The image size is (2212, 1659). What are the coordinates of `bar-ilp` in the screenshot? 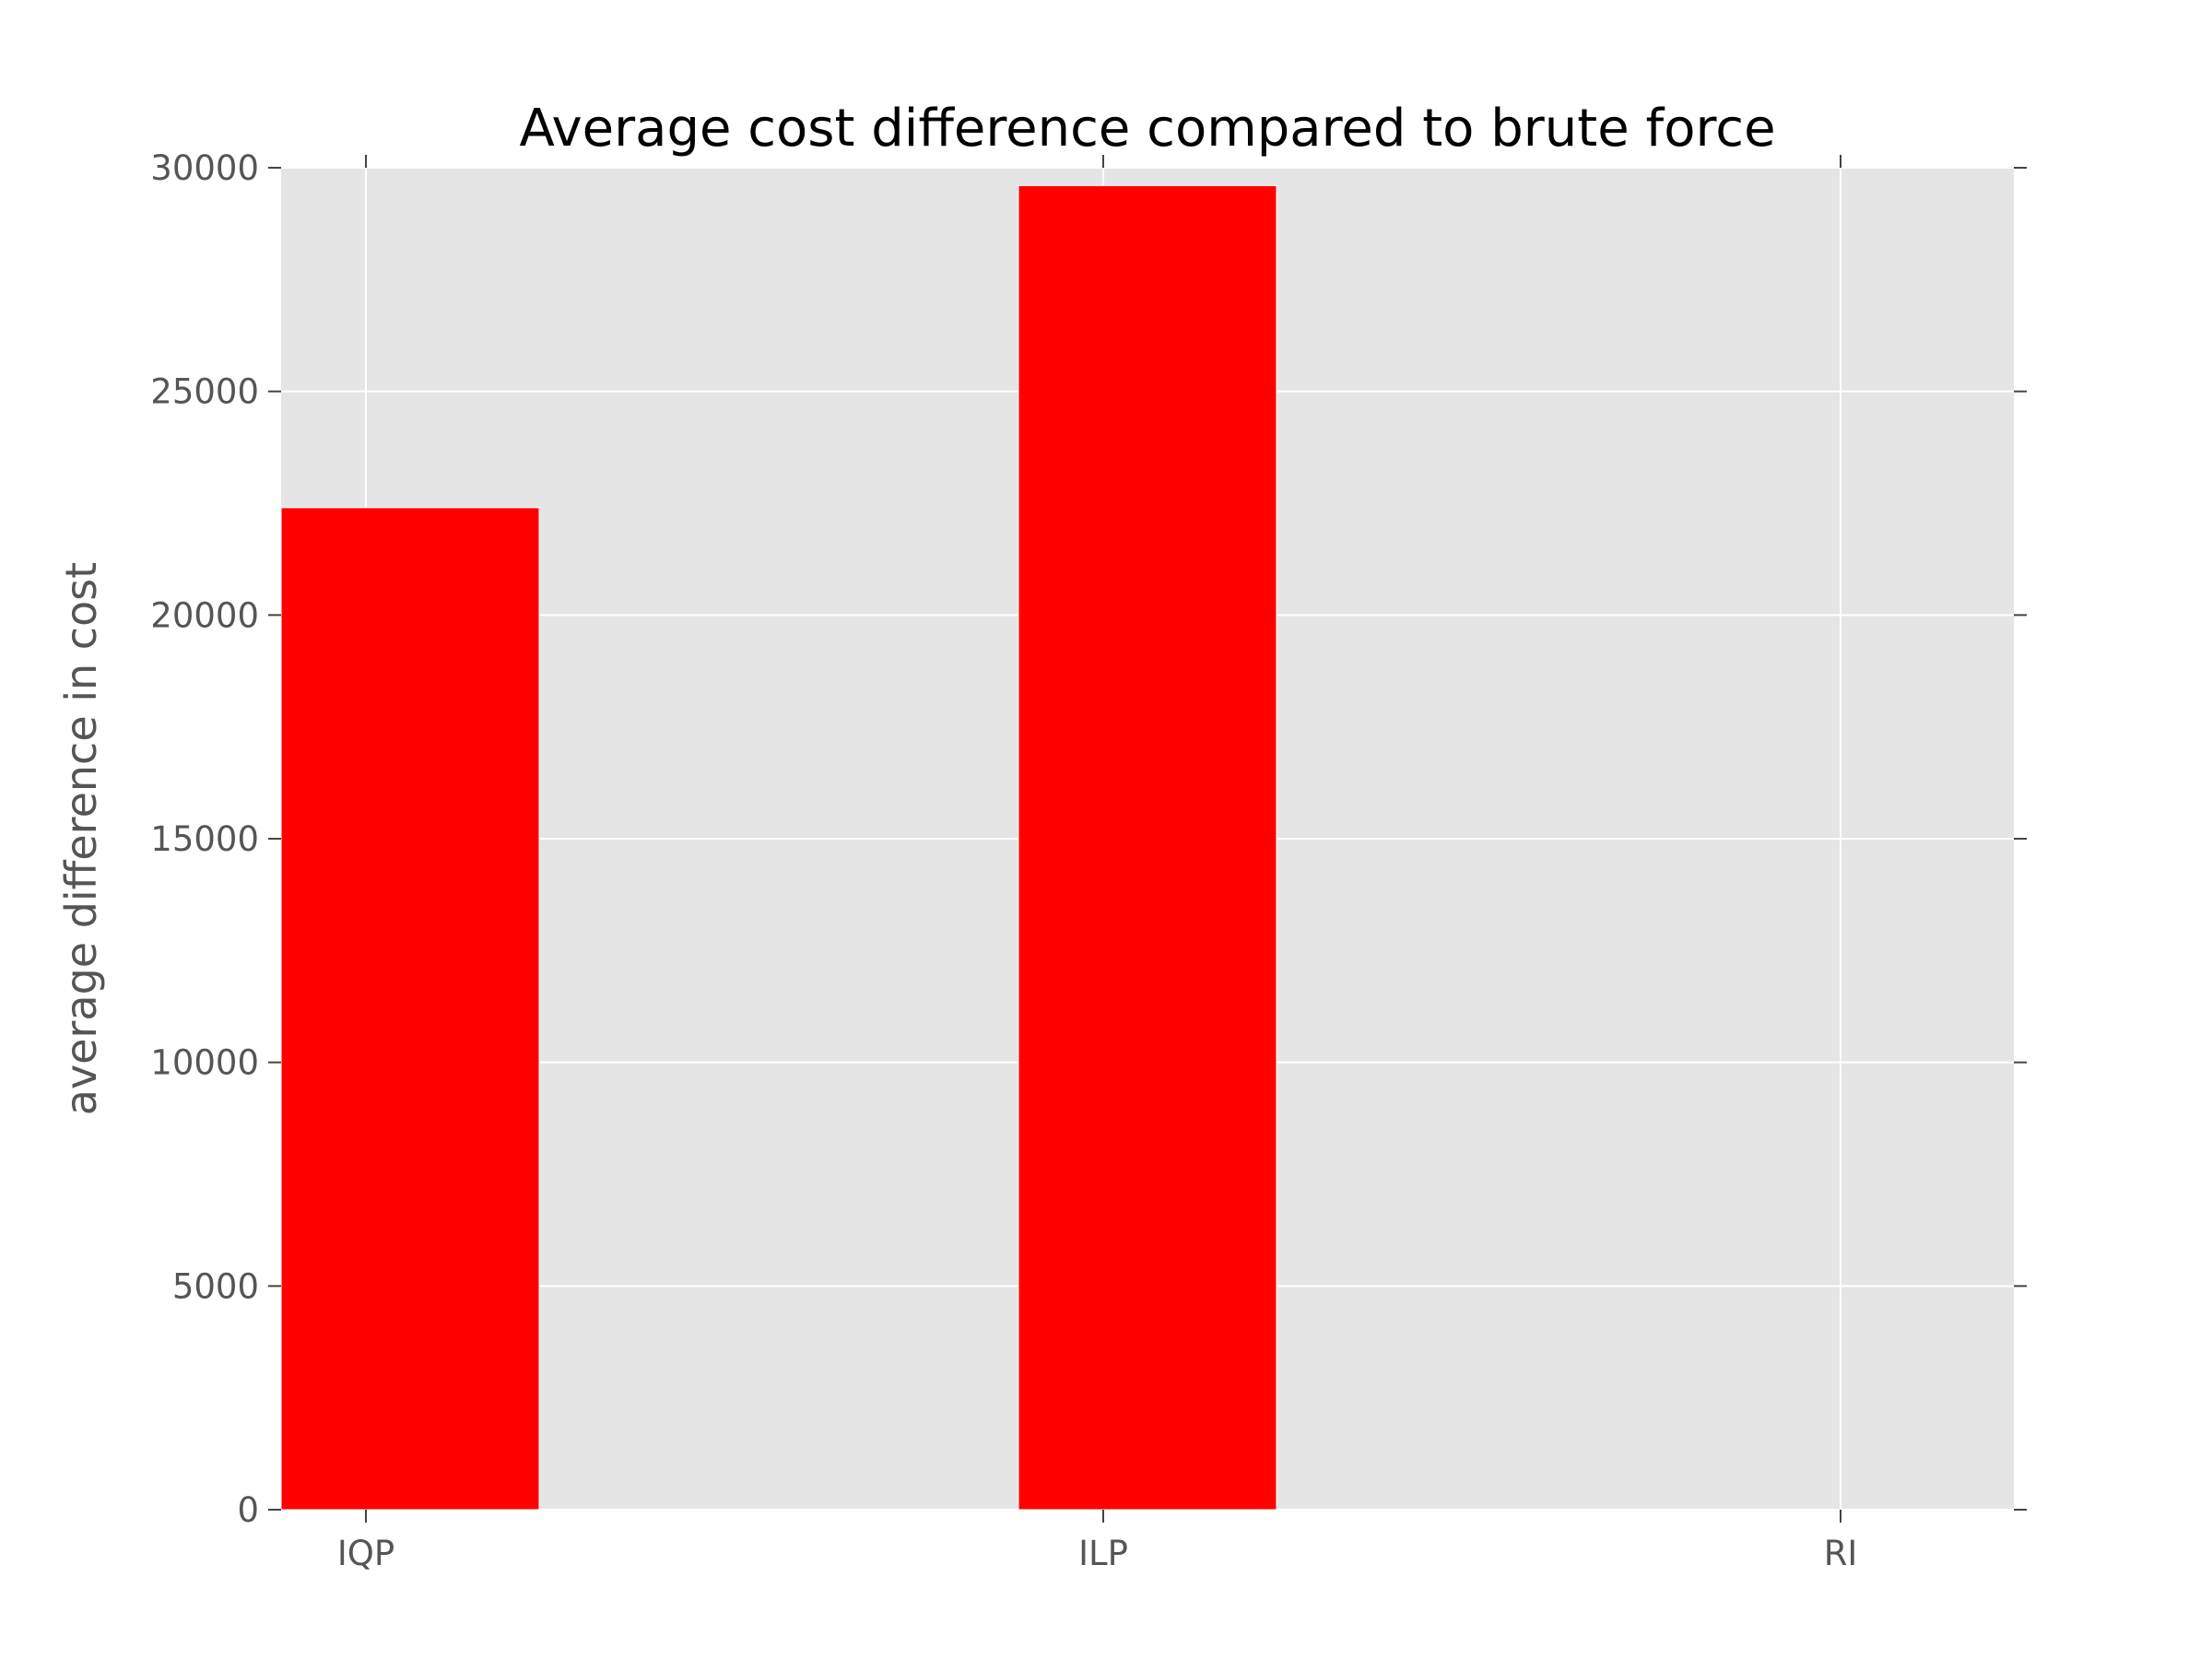 It's located at (1147, 847).